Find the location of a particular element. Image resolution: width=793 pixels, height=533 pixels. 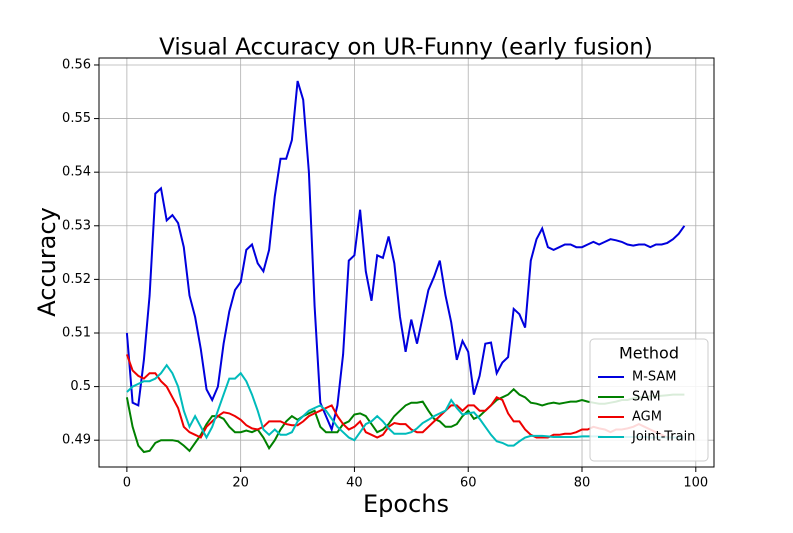

x-tick-label: 0 is located at coordinates (127, 483).